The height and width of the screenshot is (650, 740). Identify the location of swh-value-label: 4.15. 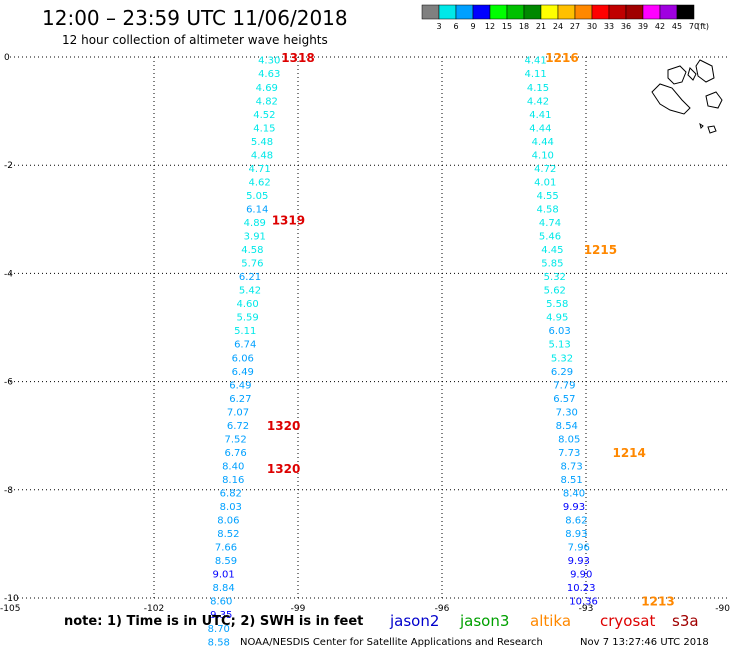
(538, 88).